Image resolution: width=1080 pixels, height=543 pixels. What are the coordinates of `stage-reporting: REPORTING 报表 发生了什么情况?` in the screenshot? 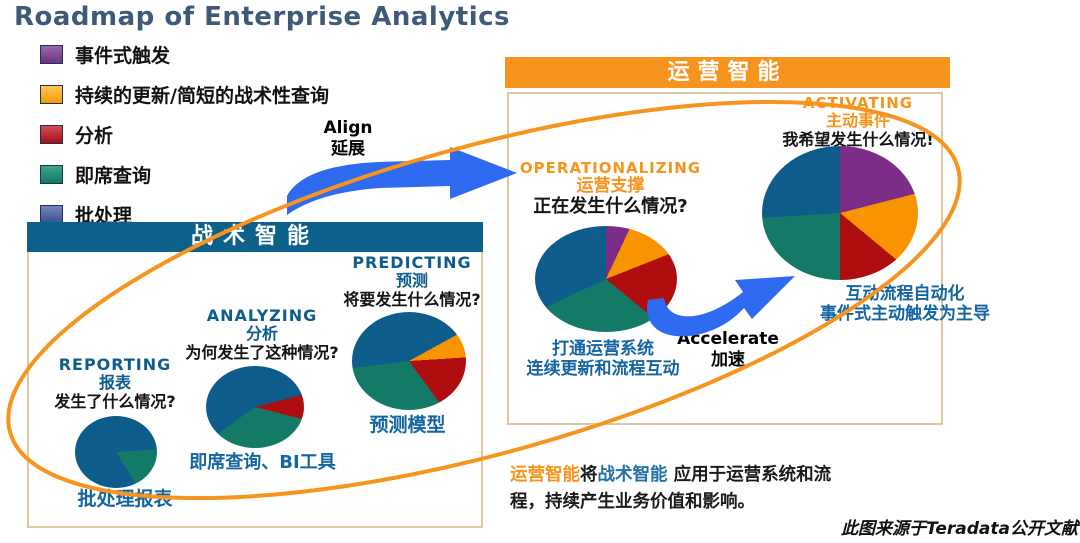 It's located at (115, 383).